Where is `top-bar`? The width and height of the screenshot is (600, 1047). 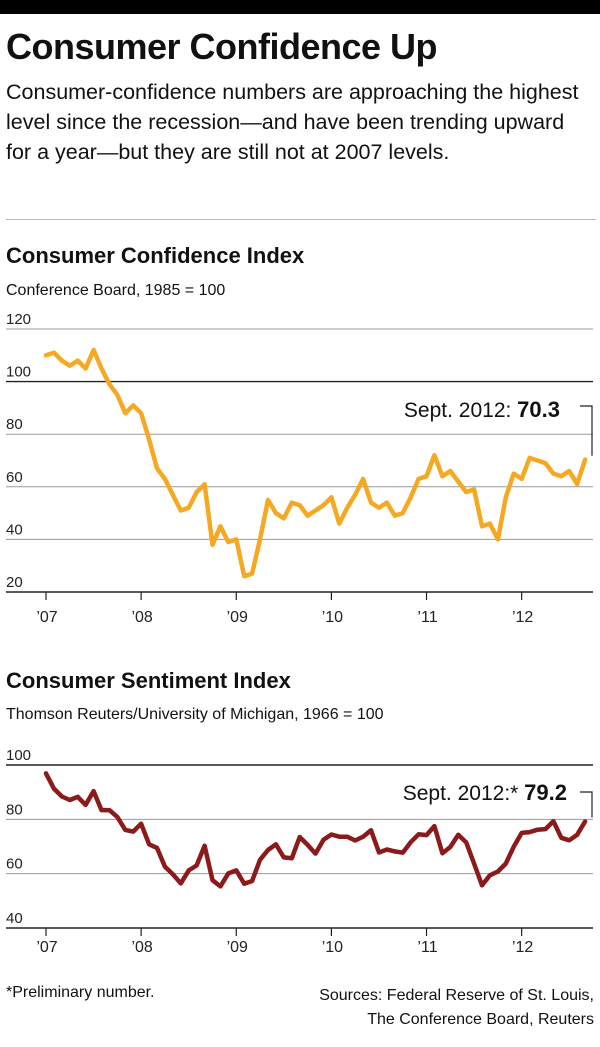
top-bar is located at coordinates (300, 7).